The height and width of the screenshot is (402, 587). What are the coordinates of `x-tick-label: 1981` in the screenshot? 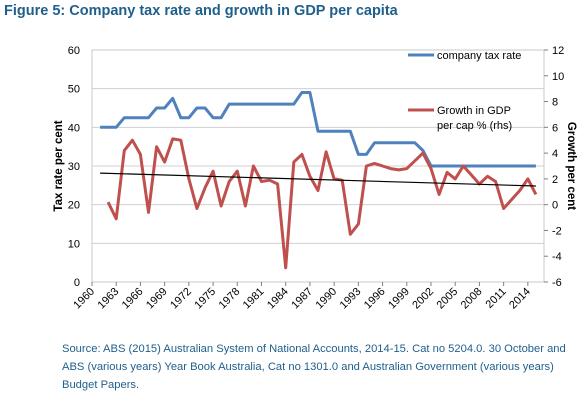 It's located at (254, 299).